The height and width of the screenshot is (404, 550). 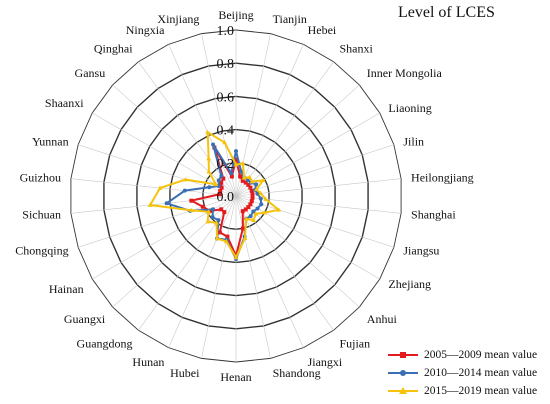 I want to click on category-label: Xinjiang, so click(x=178, y=19).